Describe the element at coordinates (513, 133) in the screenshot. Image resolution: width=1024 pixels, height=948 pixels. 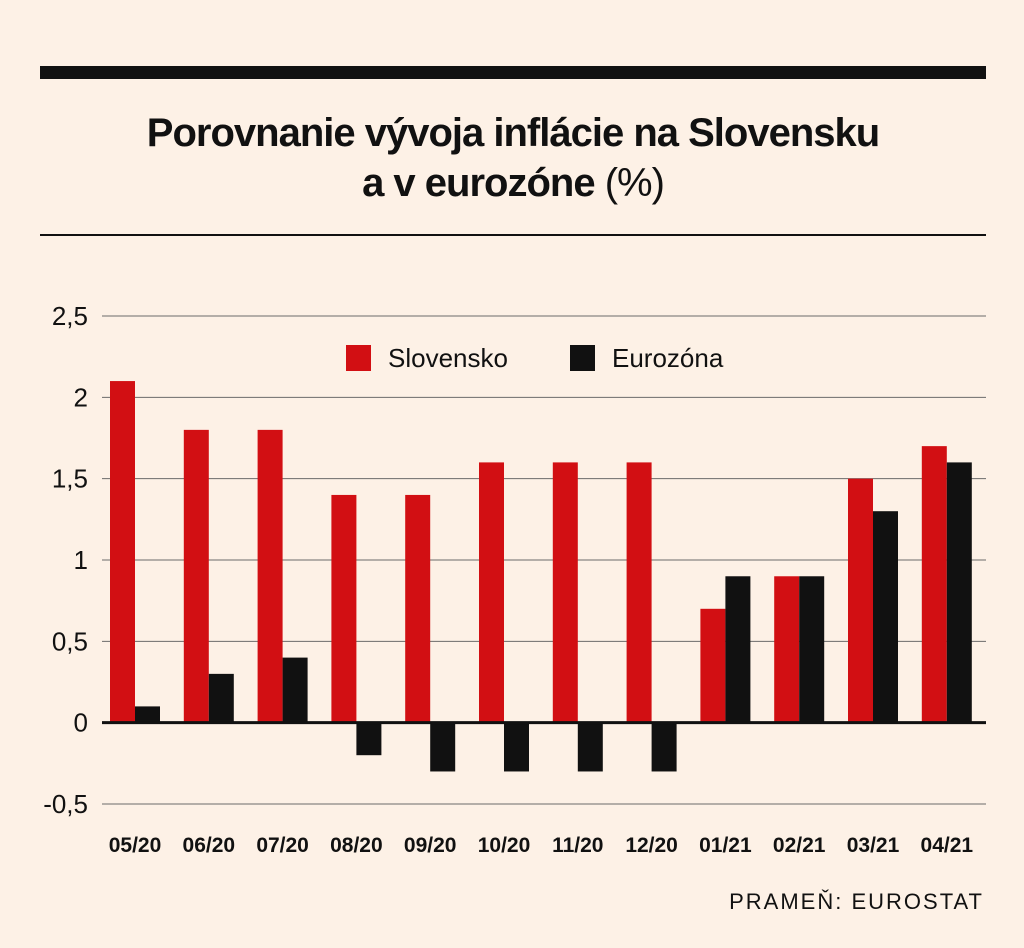
I see `title-line-1: Porovnanie vývoja inflácie na Slovensku` at that location.